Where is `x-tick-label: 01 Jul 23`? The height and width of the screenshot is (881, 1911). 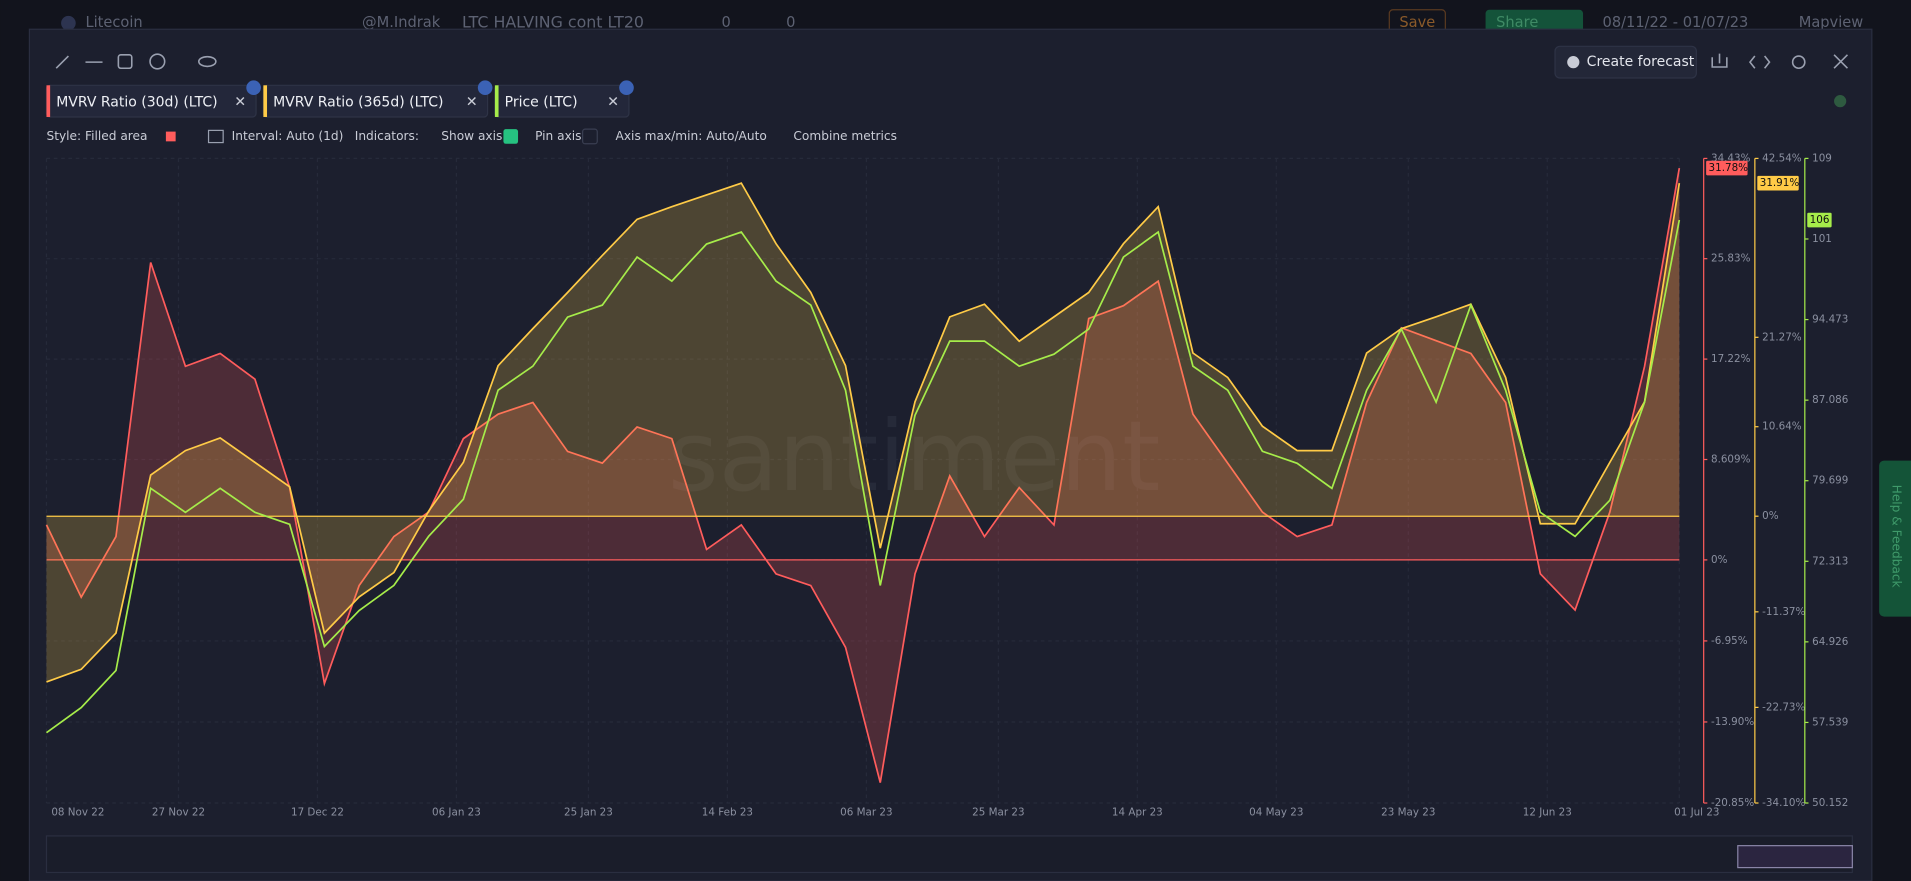 x-tick-label: 01 Jul 23 is located at coordinates (1696, 813).